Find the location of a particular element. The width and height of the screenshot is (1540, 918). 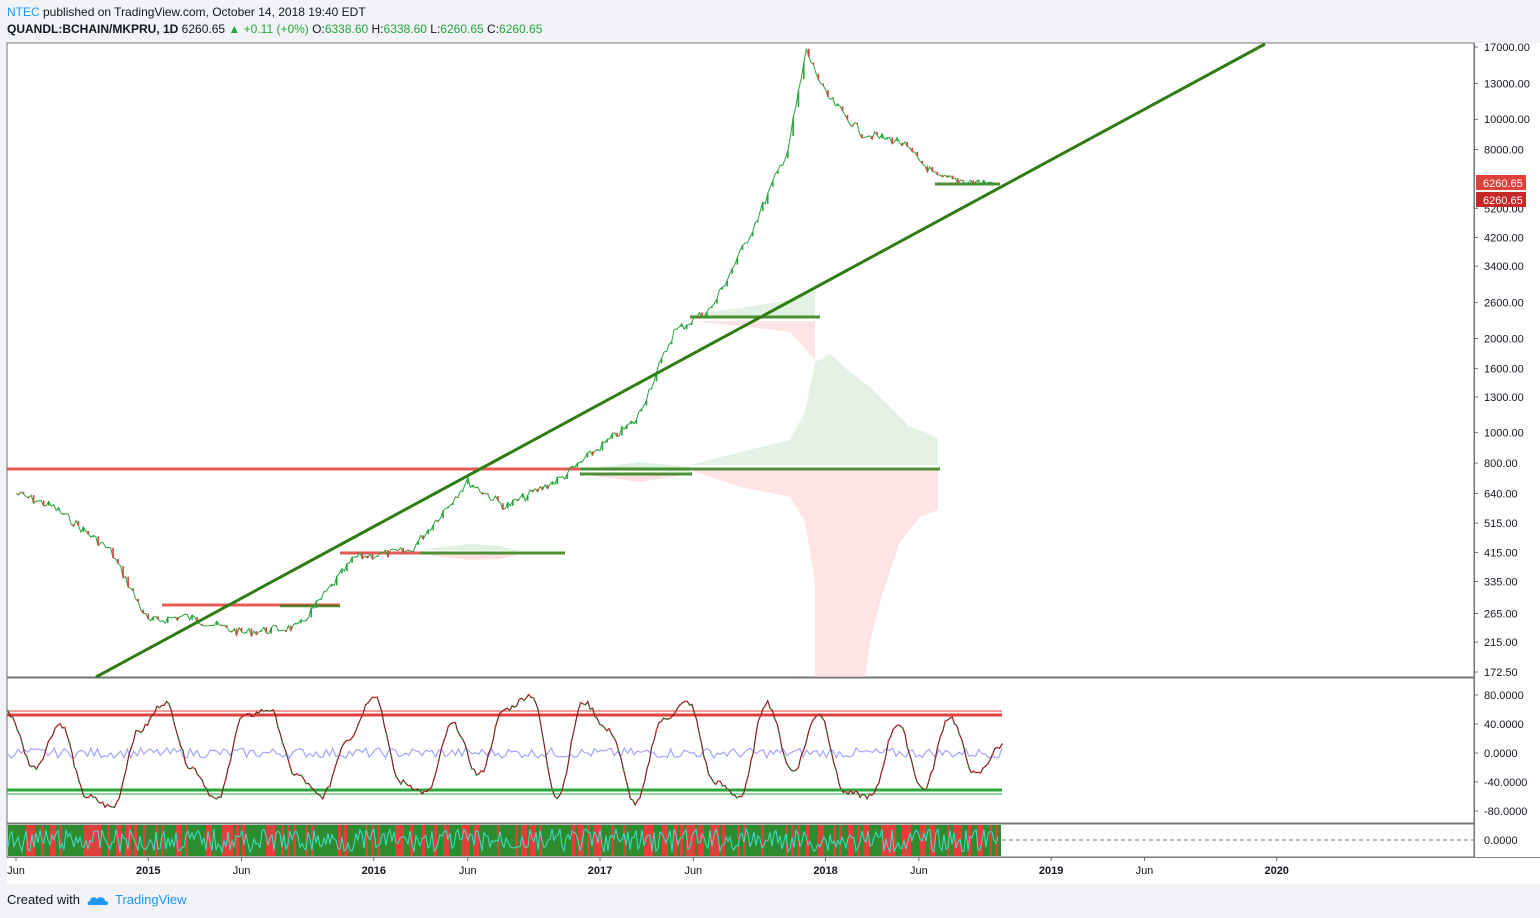

volume-profile-low-red is located at coordinates (635, 478).